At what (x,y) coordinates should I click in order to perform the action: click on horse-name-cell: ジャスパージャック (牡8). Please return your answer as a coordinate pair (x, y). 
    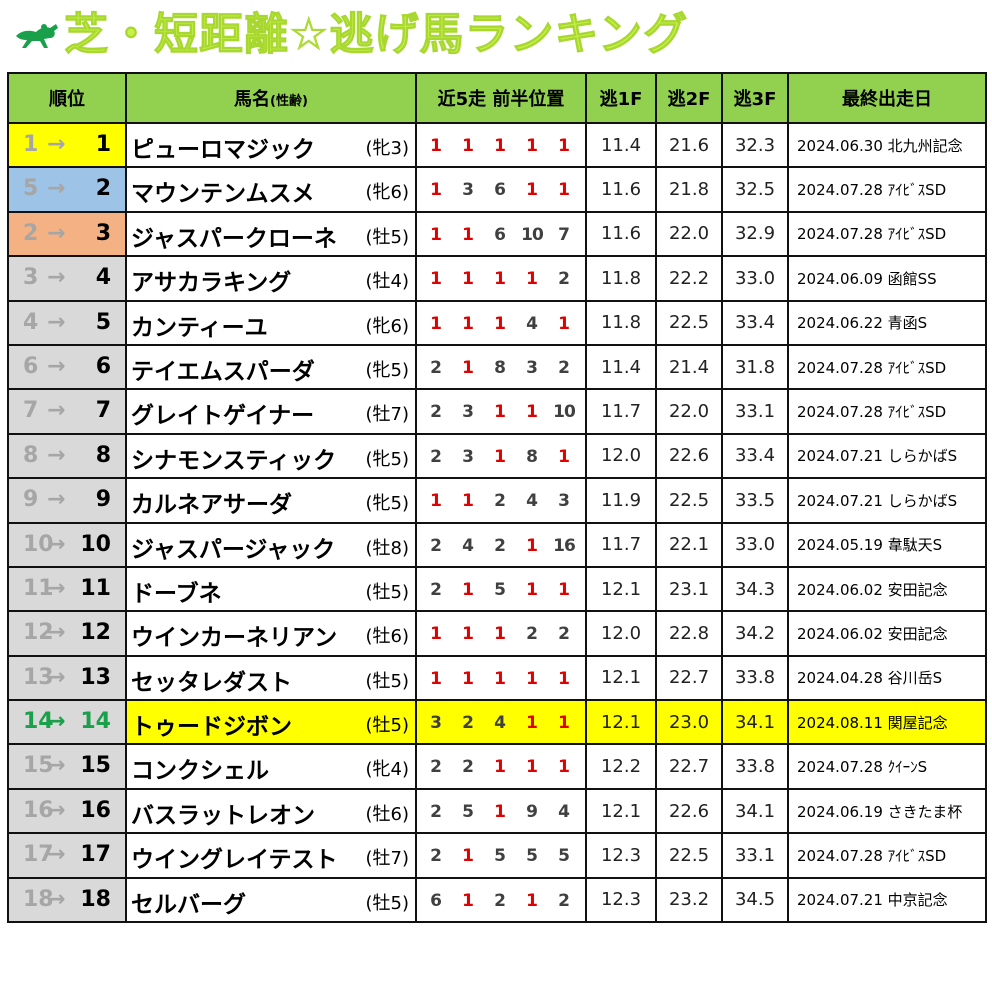
    Looking at the image, I should click on (271, 544).